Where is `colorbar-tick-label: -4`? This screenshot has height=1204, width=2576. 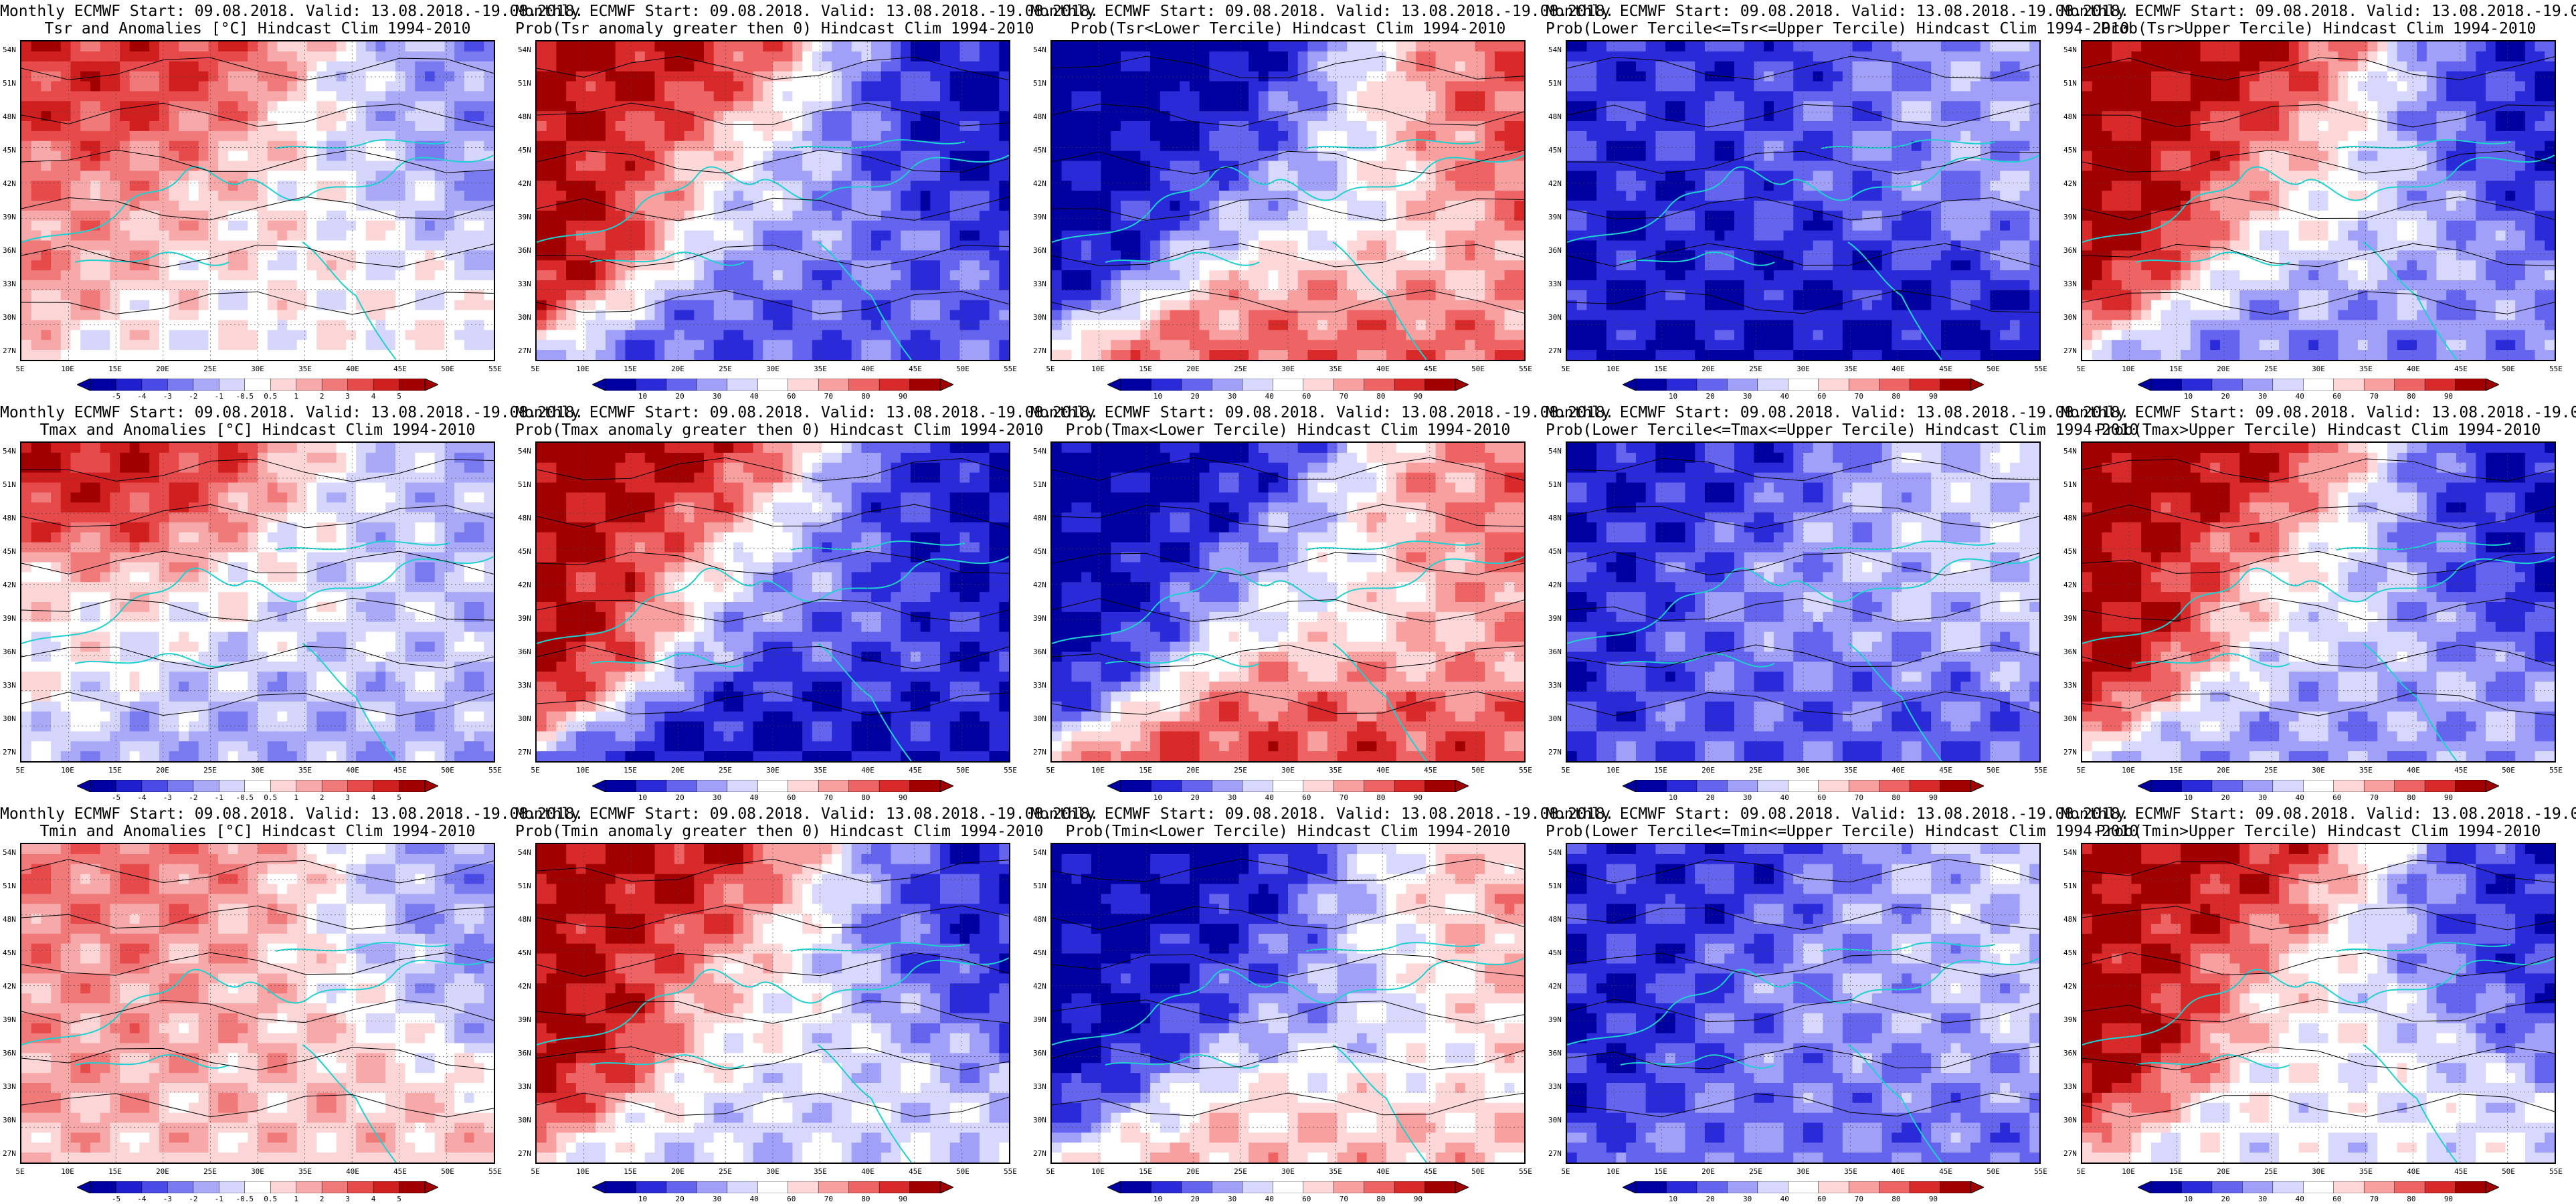 colorbar-tick-label: -4 is located at coordinates (141, 396).